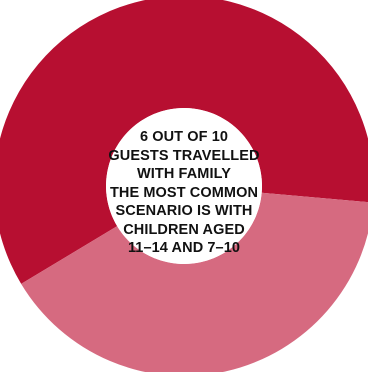  Describe the element at coordinates (183, 174) in the screenshot. I see `center-line: WITH FAMILY` at that location.